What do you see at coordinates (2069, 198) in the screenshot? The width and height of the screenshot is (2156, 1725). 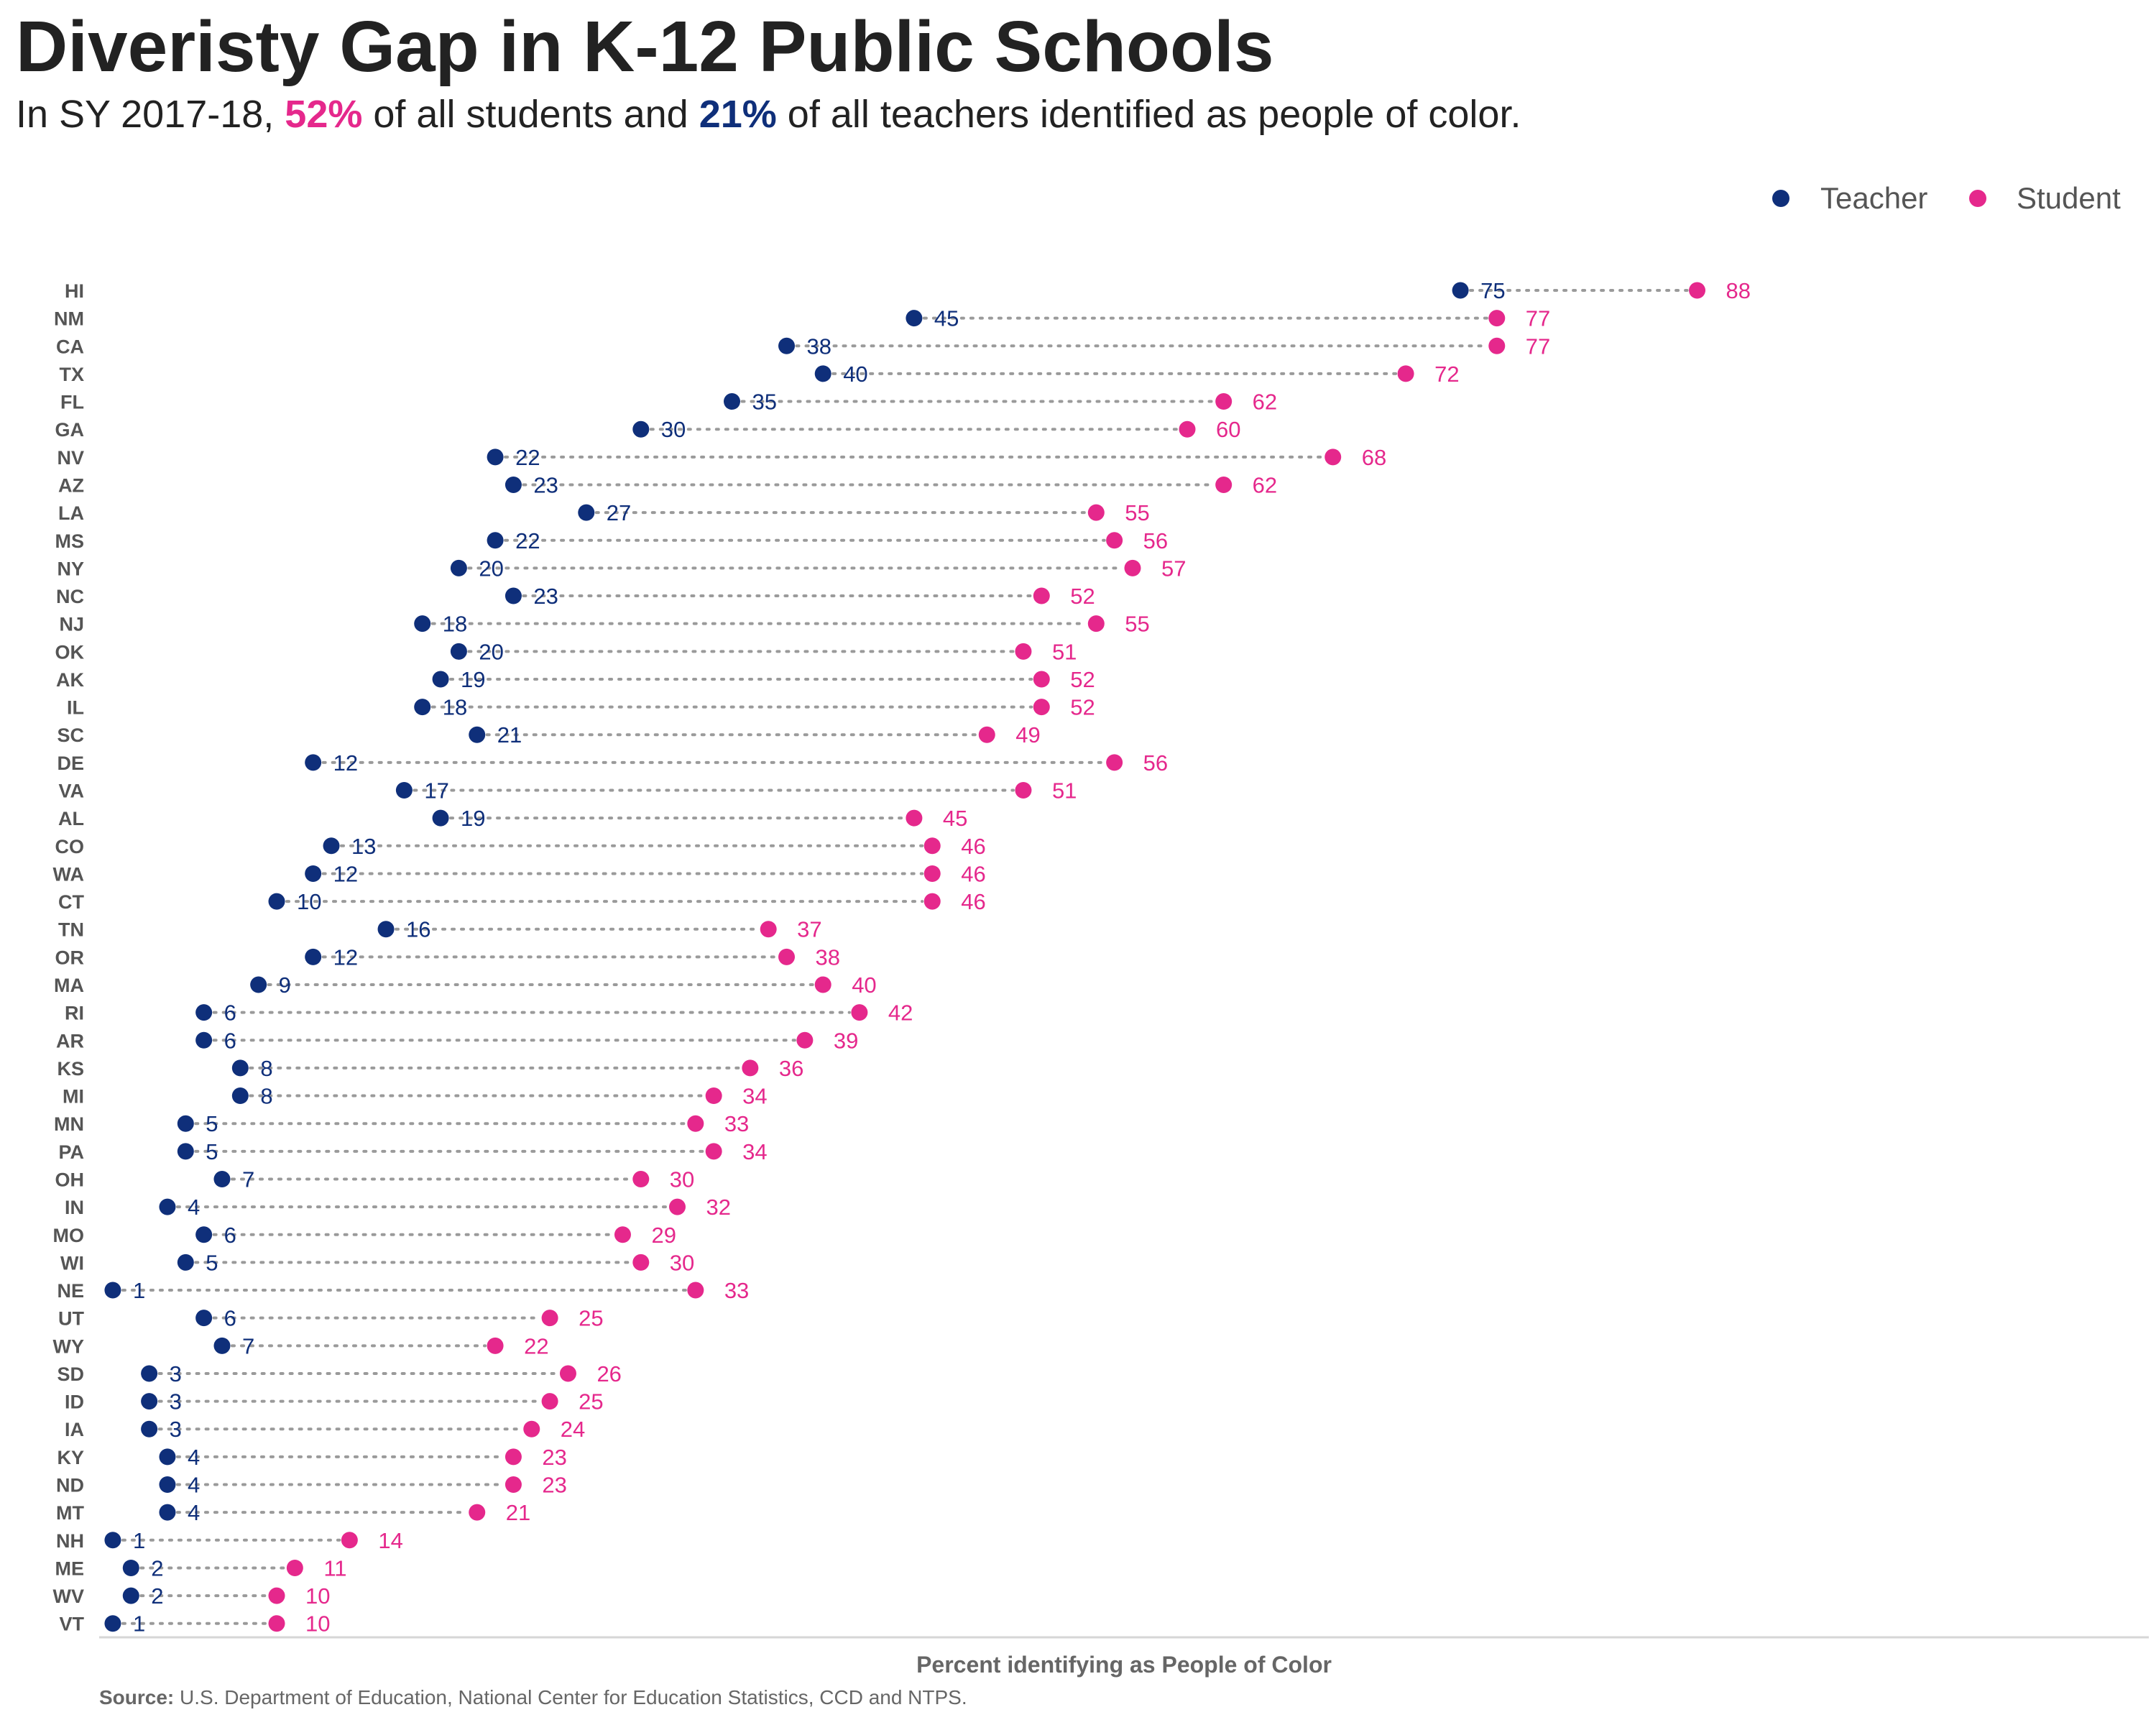 I see `legend-label-student: Student` at bounding box center [2069, 198].